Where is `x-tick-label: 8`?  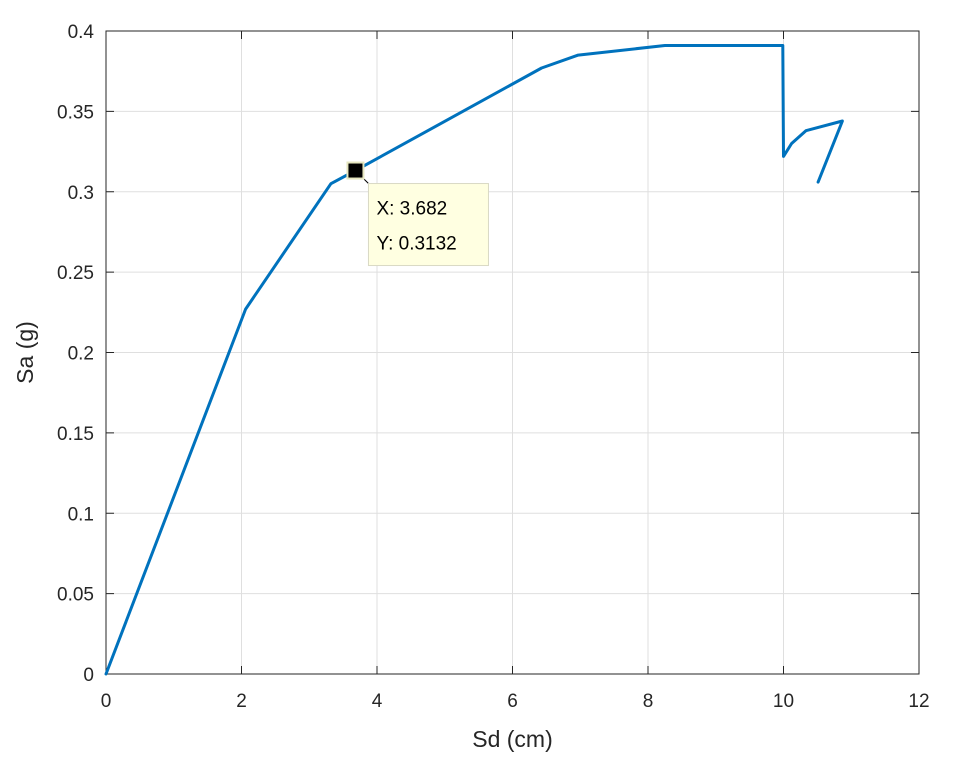
x-tick-label: 8 is located at coordinates (648, 701).